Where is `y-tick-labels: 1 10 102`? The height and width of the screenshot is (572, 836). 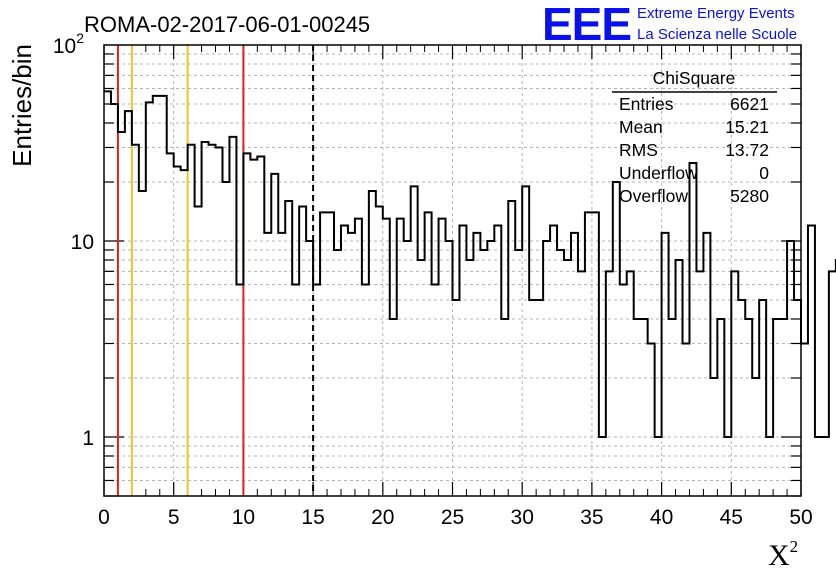 y-tick-labels: 1 10 102 is located at coordinates (73, 240).